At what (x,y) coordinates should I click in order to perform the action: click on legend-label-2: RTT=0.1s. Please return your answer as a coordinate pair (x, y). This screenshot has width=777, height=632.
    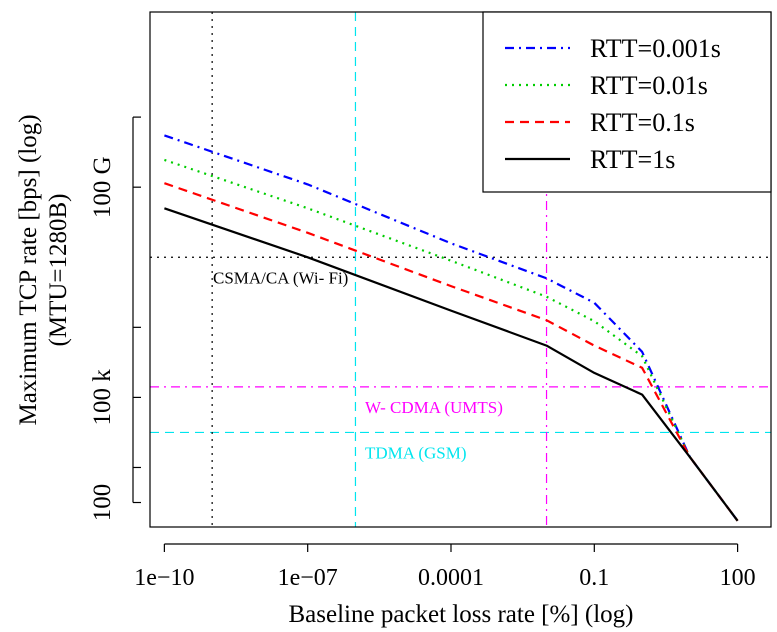
    Looking at the image, I should click on (642, 122).